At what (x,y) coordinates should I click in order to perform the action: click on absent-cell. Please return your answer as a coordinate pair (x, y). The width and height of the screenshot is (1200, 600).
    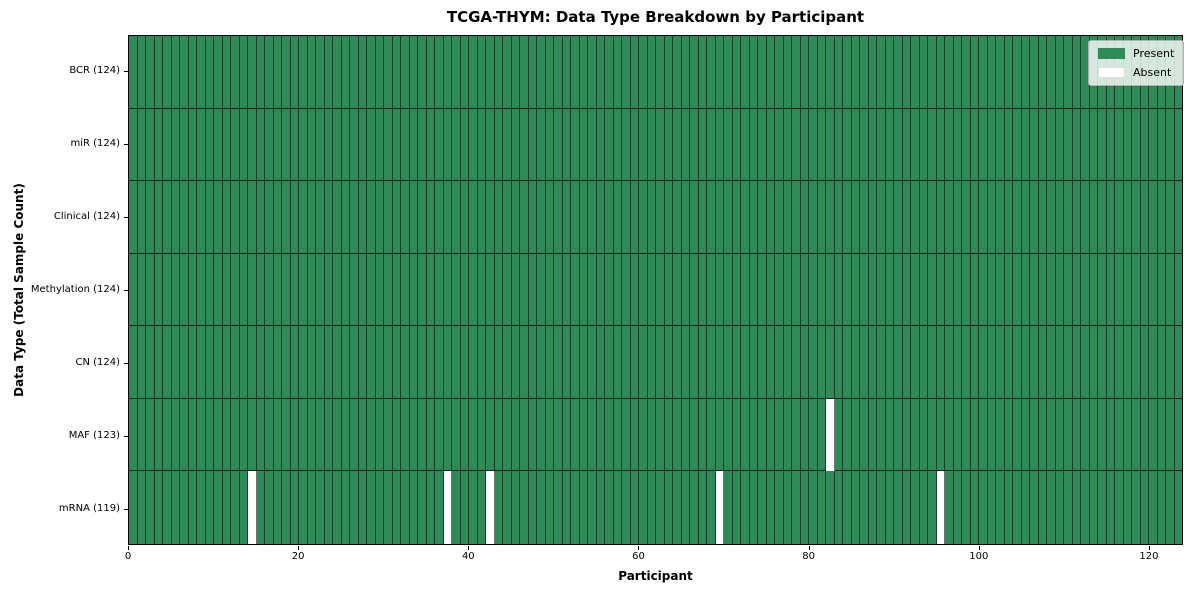
    Looking at the image, I should click on (940, 508).